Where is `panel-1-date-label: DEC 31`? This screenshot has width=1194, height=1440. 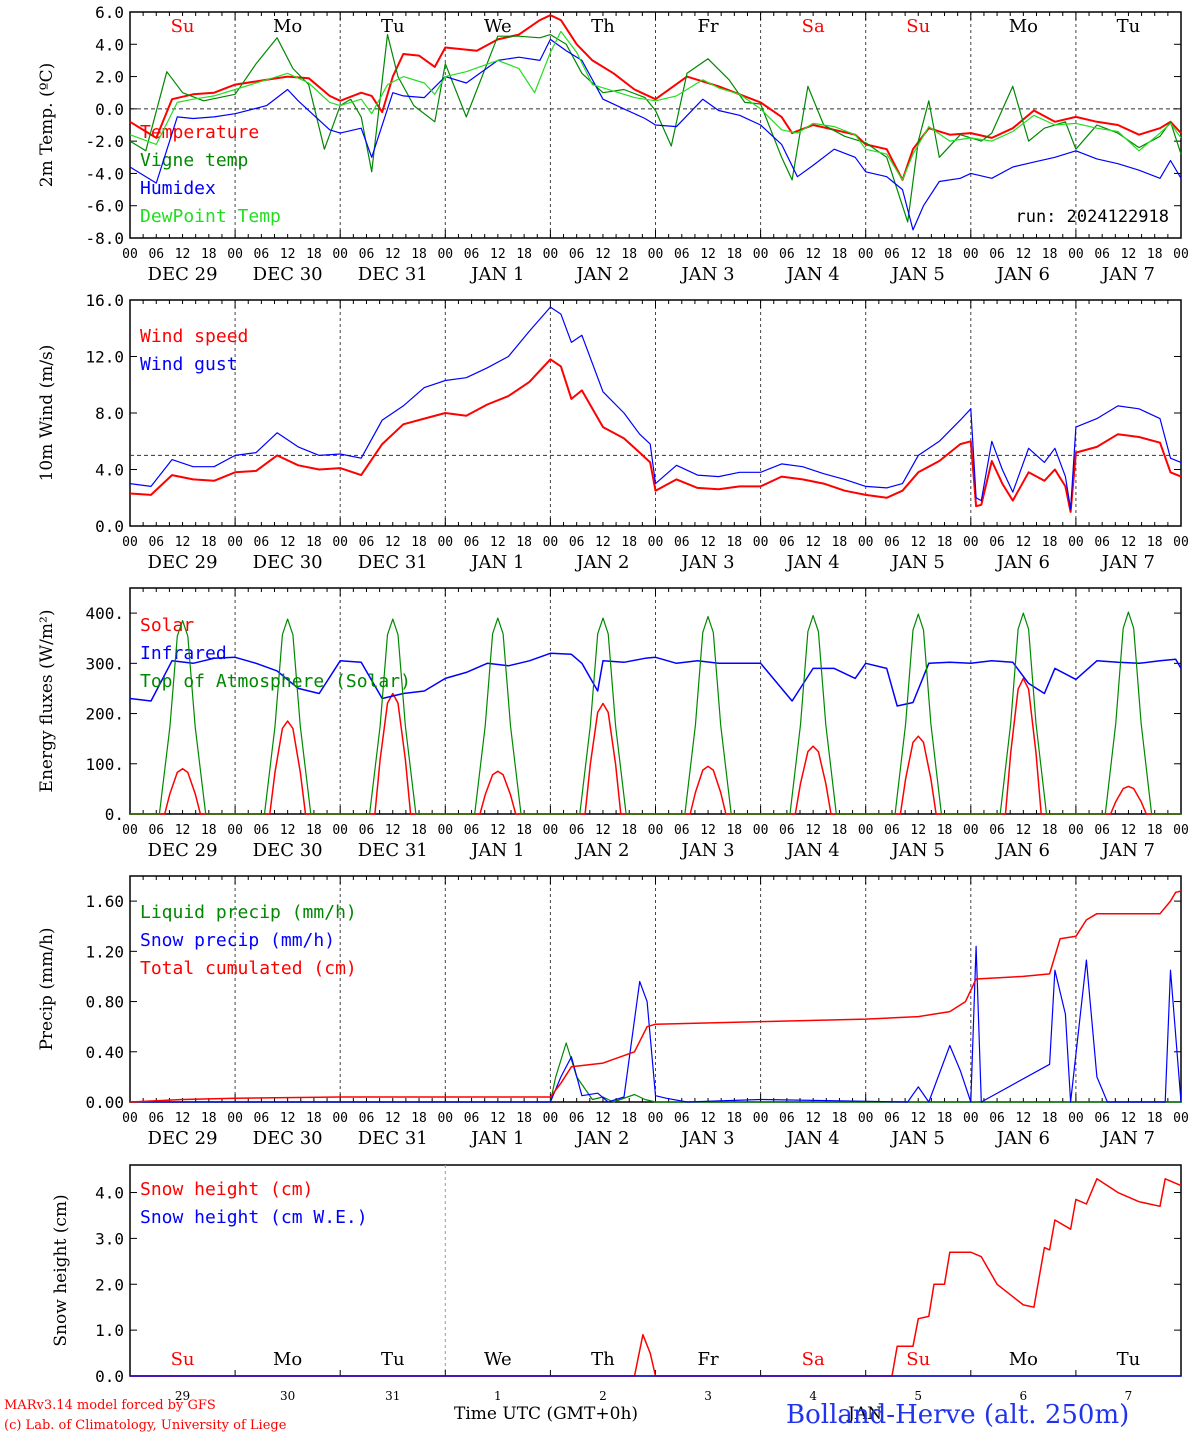 panel-1-date-label: DEC 31 is located at coordinates (393, 562).